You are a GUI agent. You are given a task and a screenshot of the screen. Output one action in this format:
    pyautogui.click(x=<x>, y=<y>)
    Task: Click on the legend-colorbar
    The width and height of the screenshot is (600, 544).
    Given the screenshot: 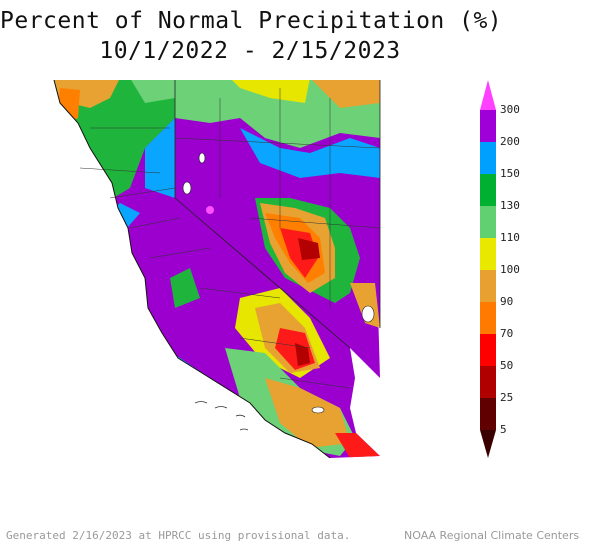 What is the action you would take?
    pyautogui.click(x=488, y=269)
    